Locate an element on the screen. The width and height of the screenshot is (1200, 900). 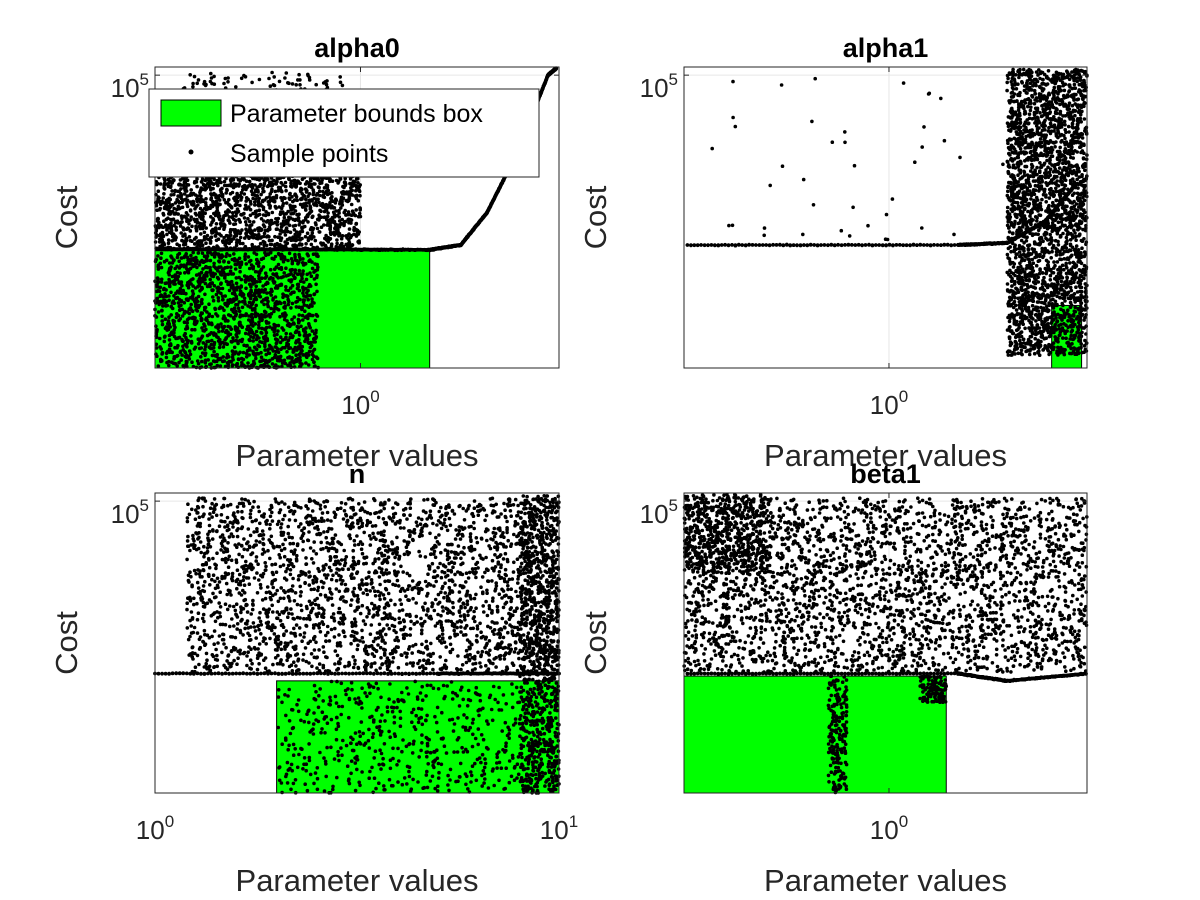
y-tick-label: 105 is located at coordinates (130, 86).